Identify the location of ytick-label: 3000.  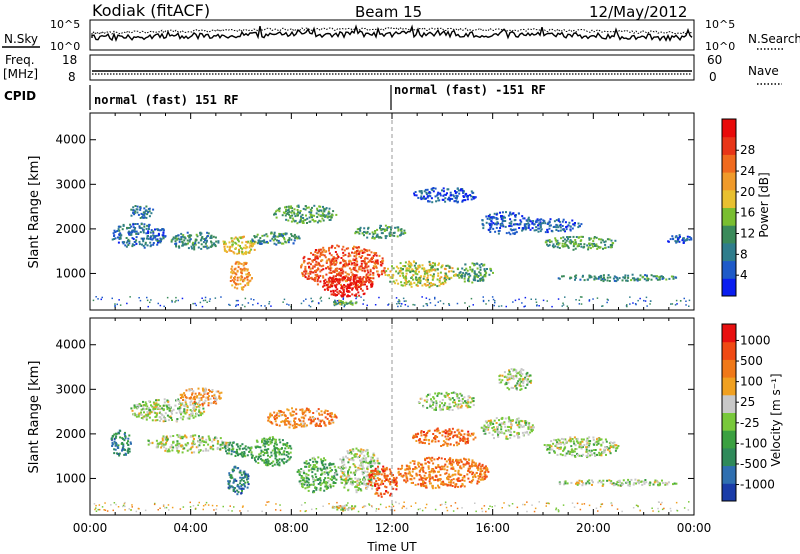
(70, 184).